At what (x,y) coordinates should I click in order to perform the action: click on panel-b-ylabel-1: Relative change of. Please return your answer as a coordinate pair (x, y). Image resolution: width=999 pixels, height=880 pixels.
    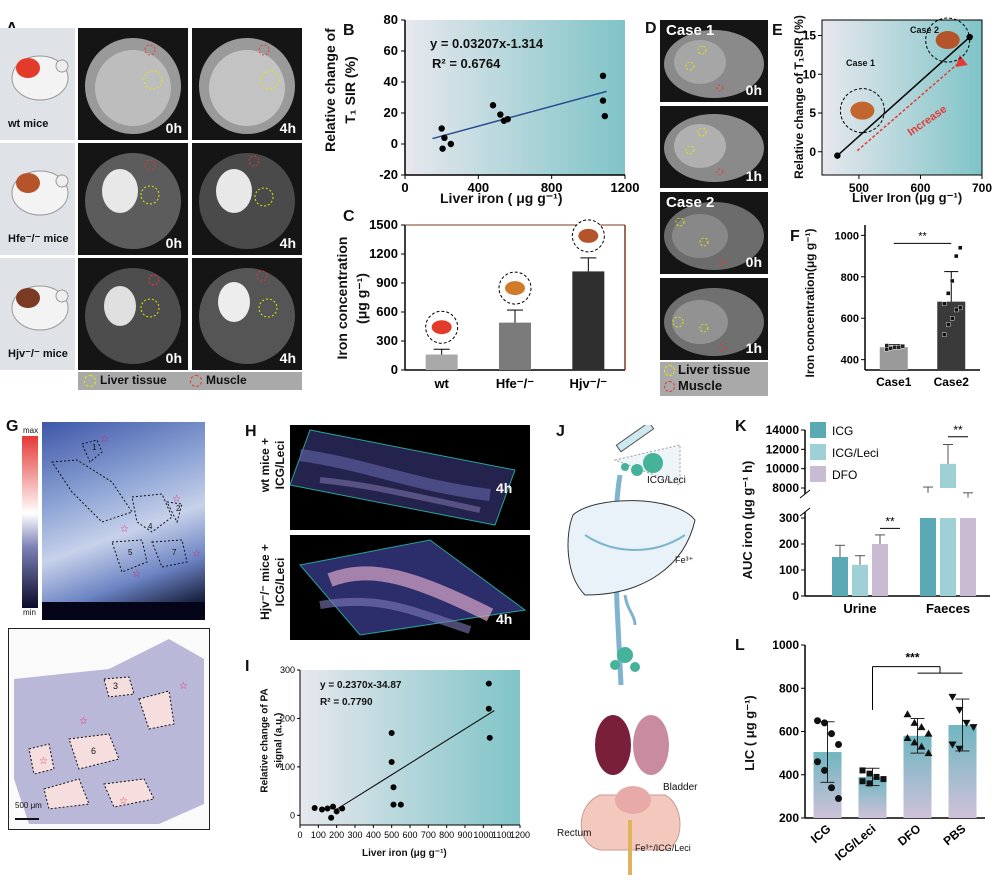
    Looking at the image, I should click on (330, 90).